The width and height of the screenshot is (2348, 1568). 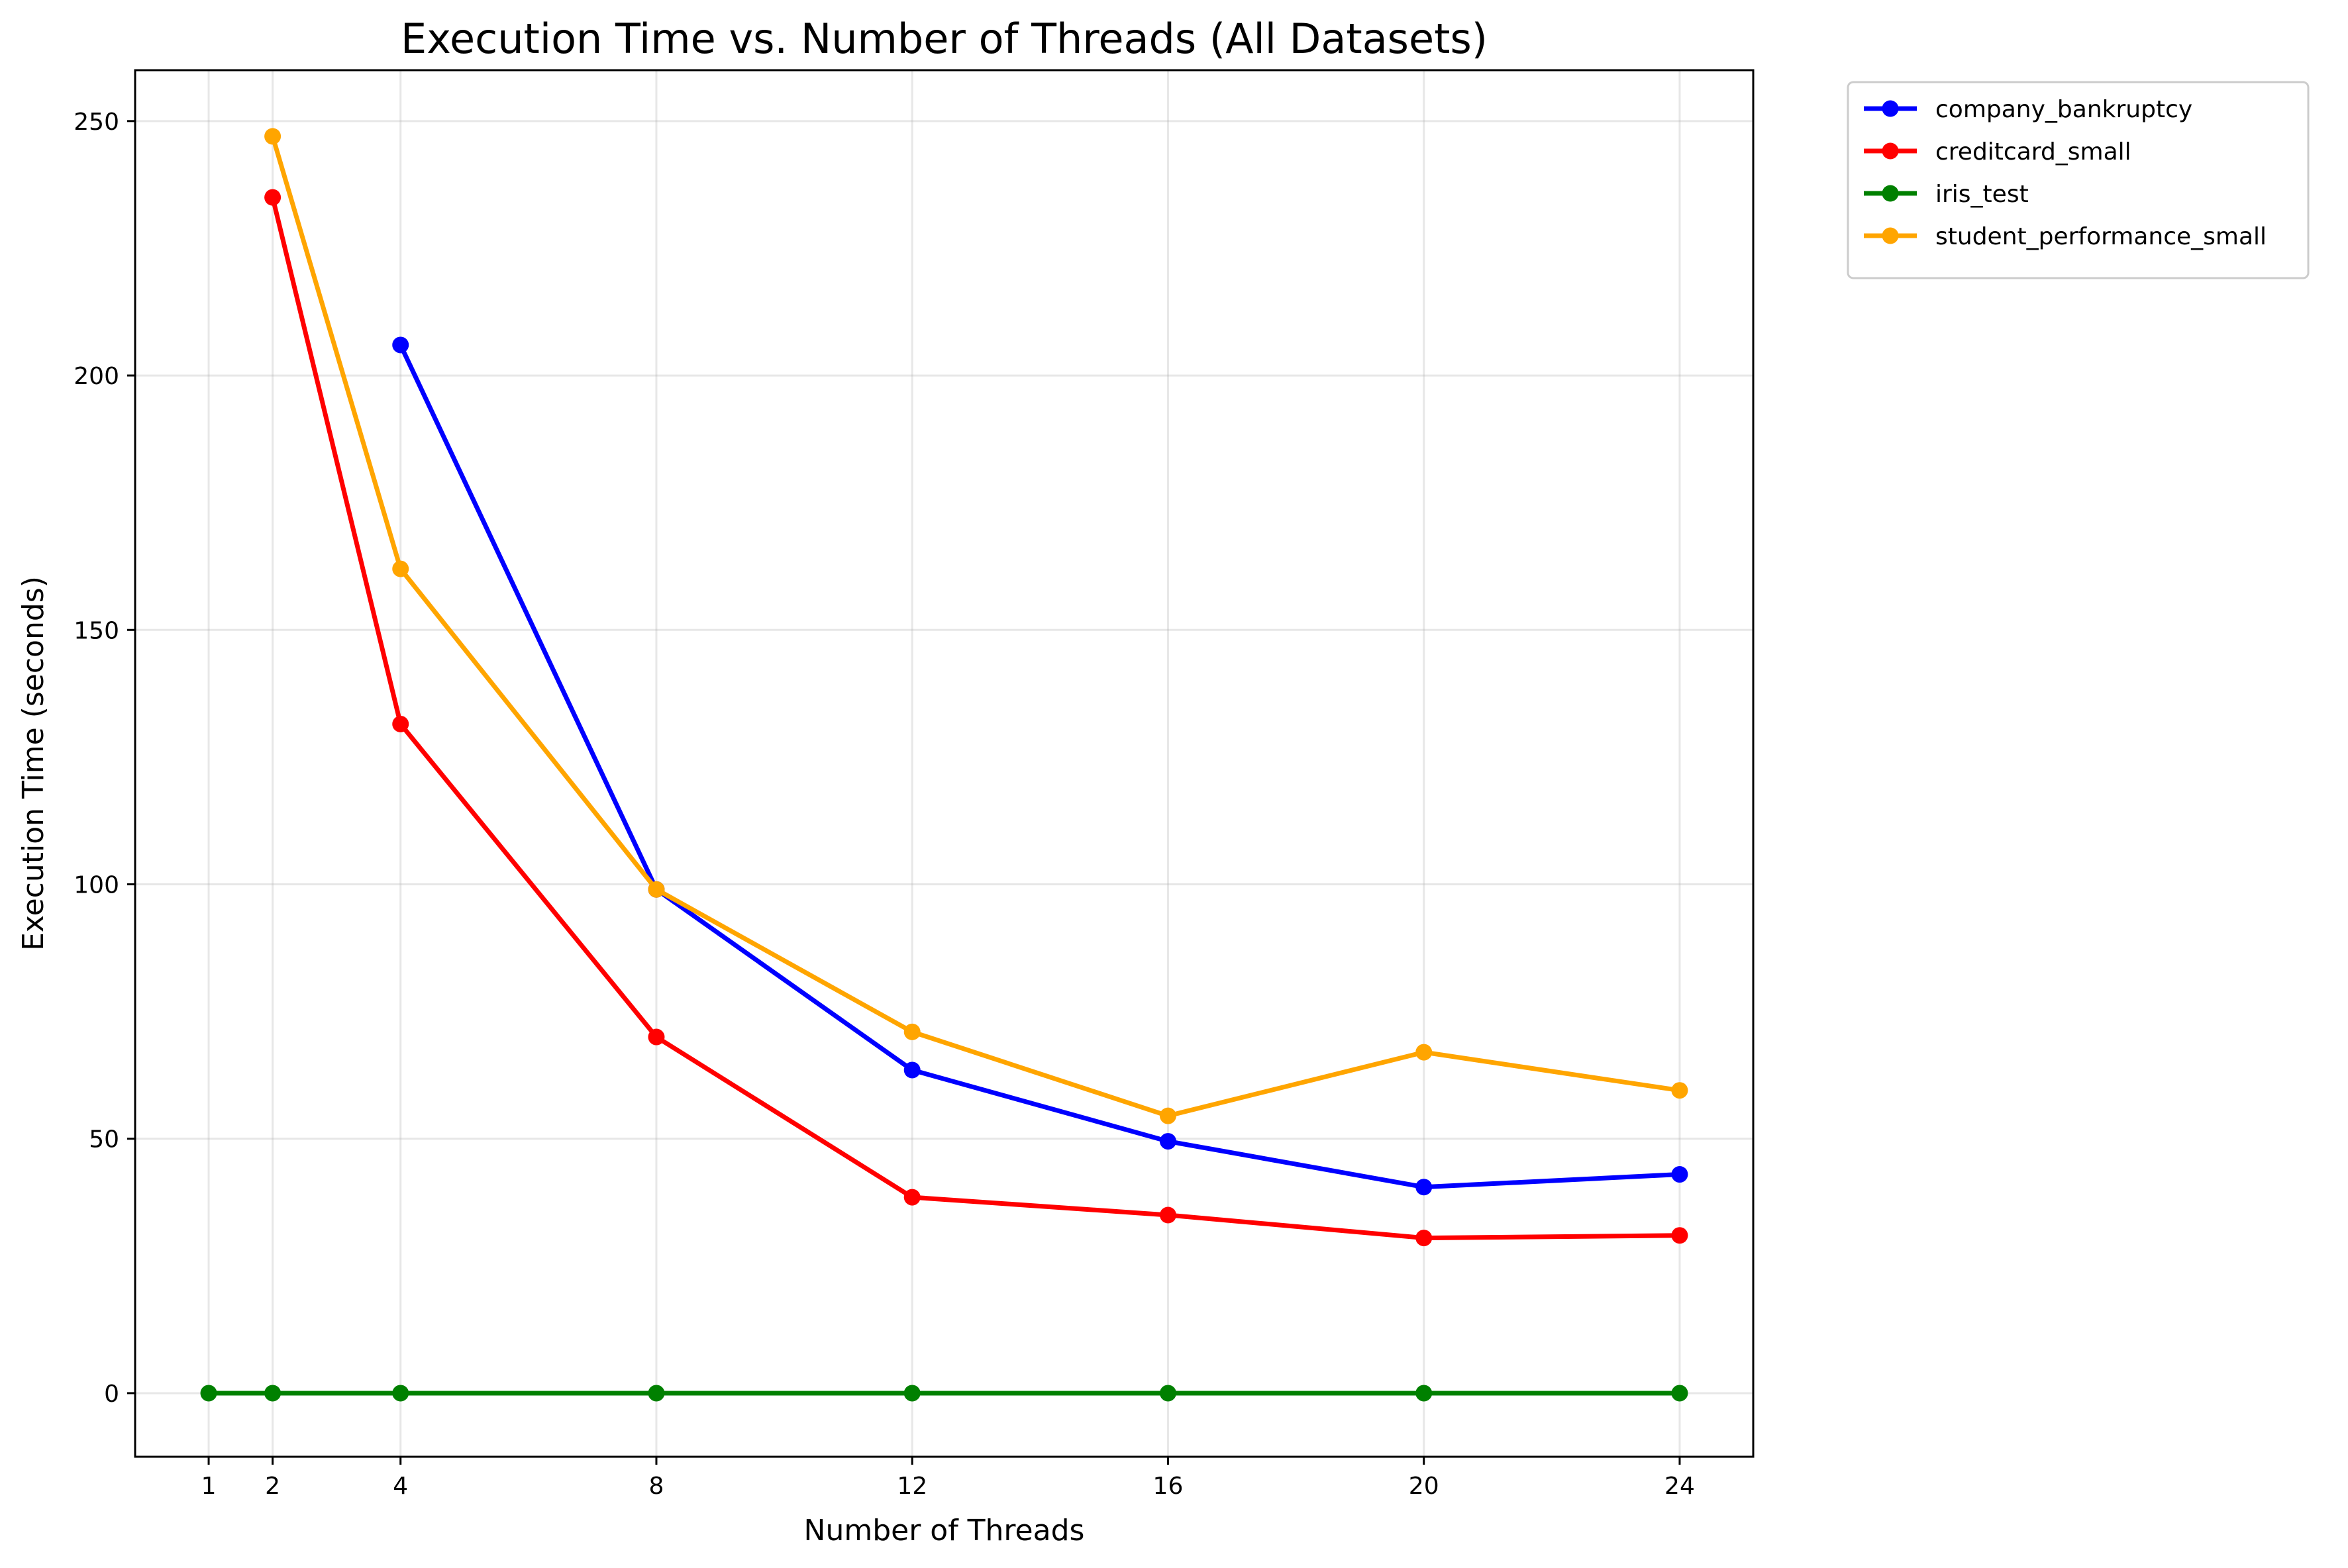 I want to click on x-tick-label: 24, so click(x=1679, y=1486).